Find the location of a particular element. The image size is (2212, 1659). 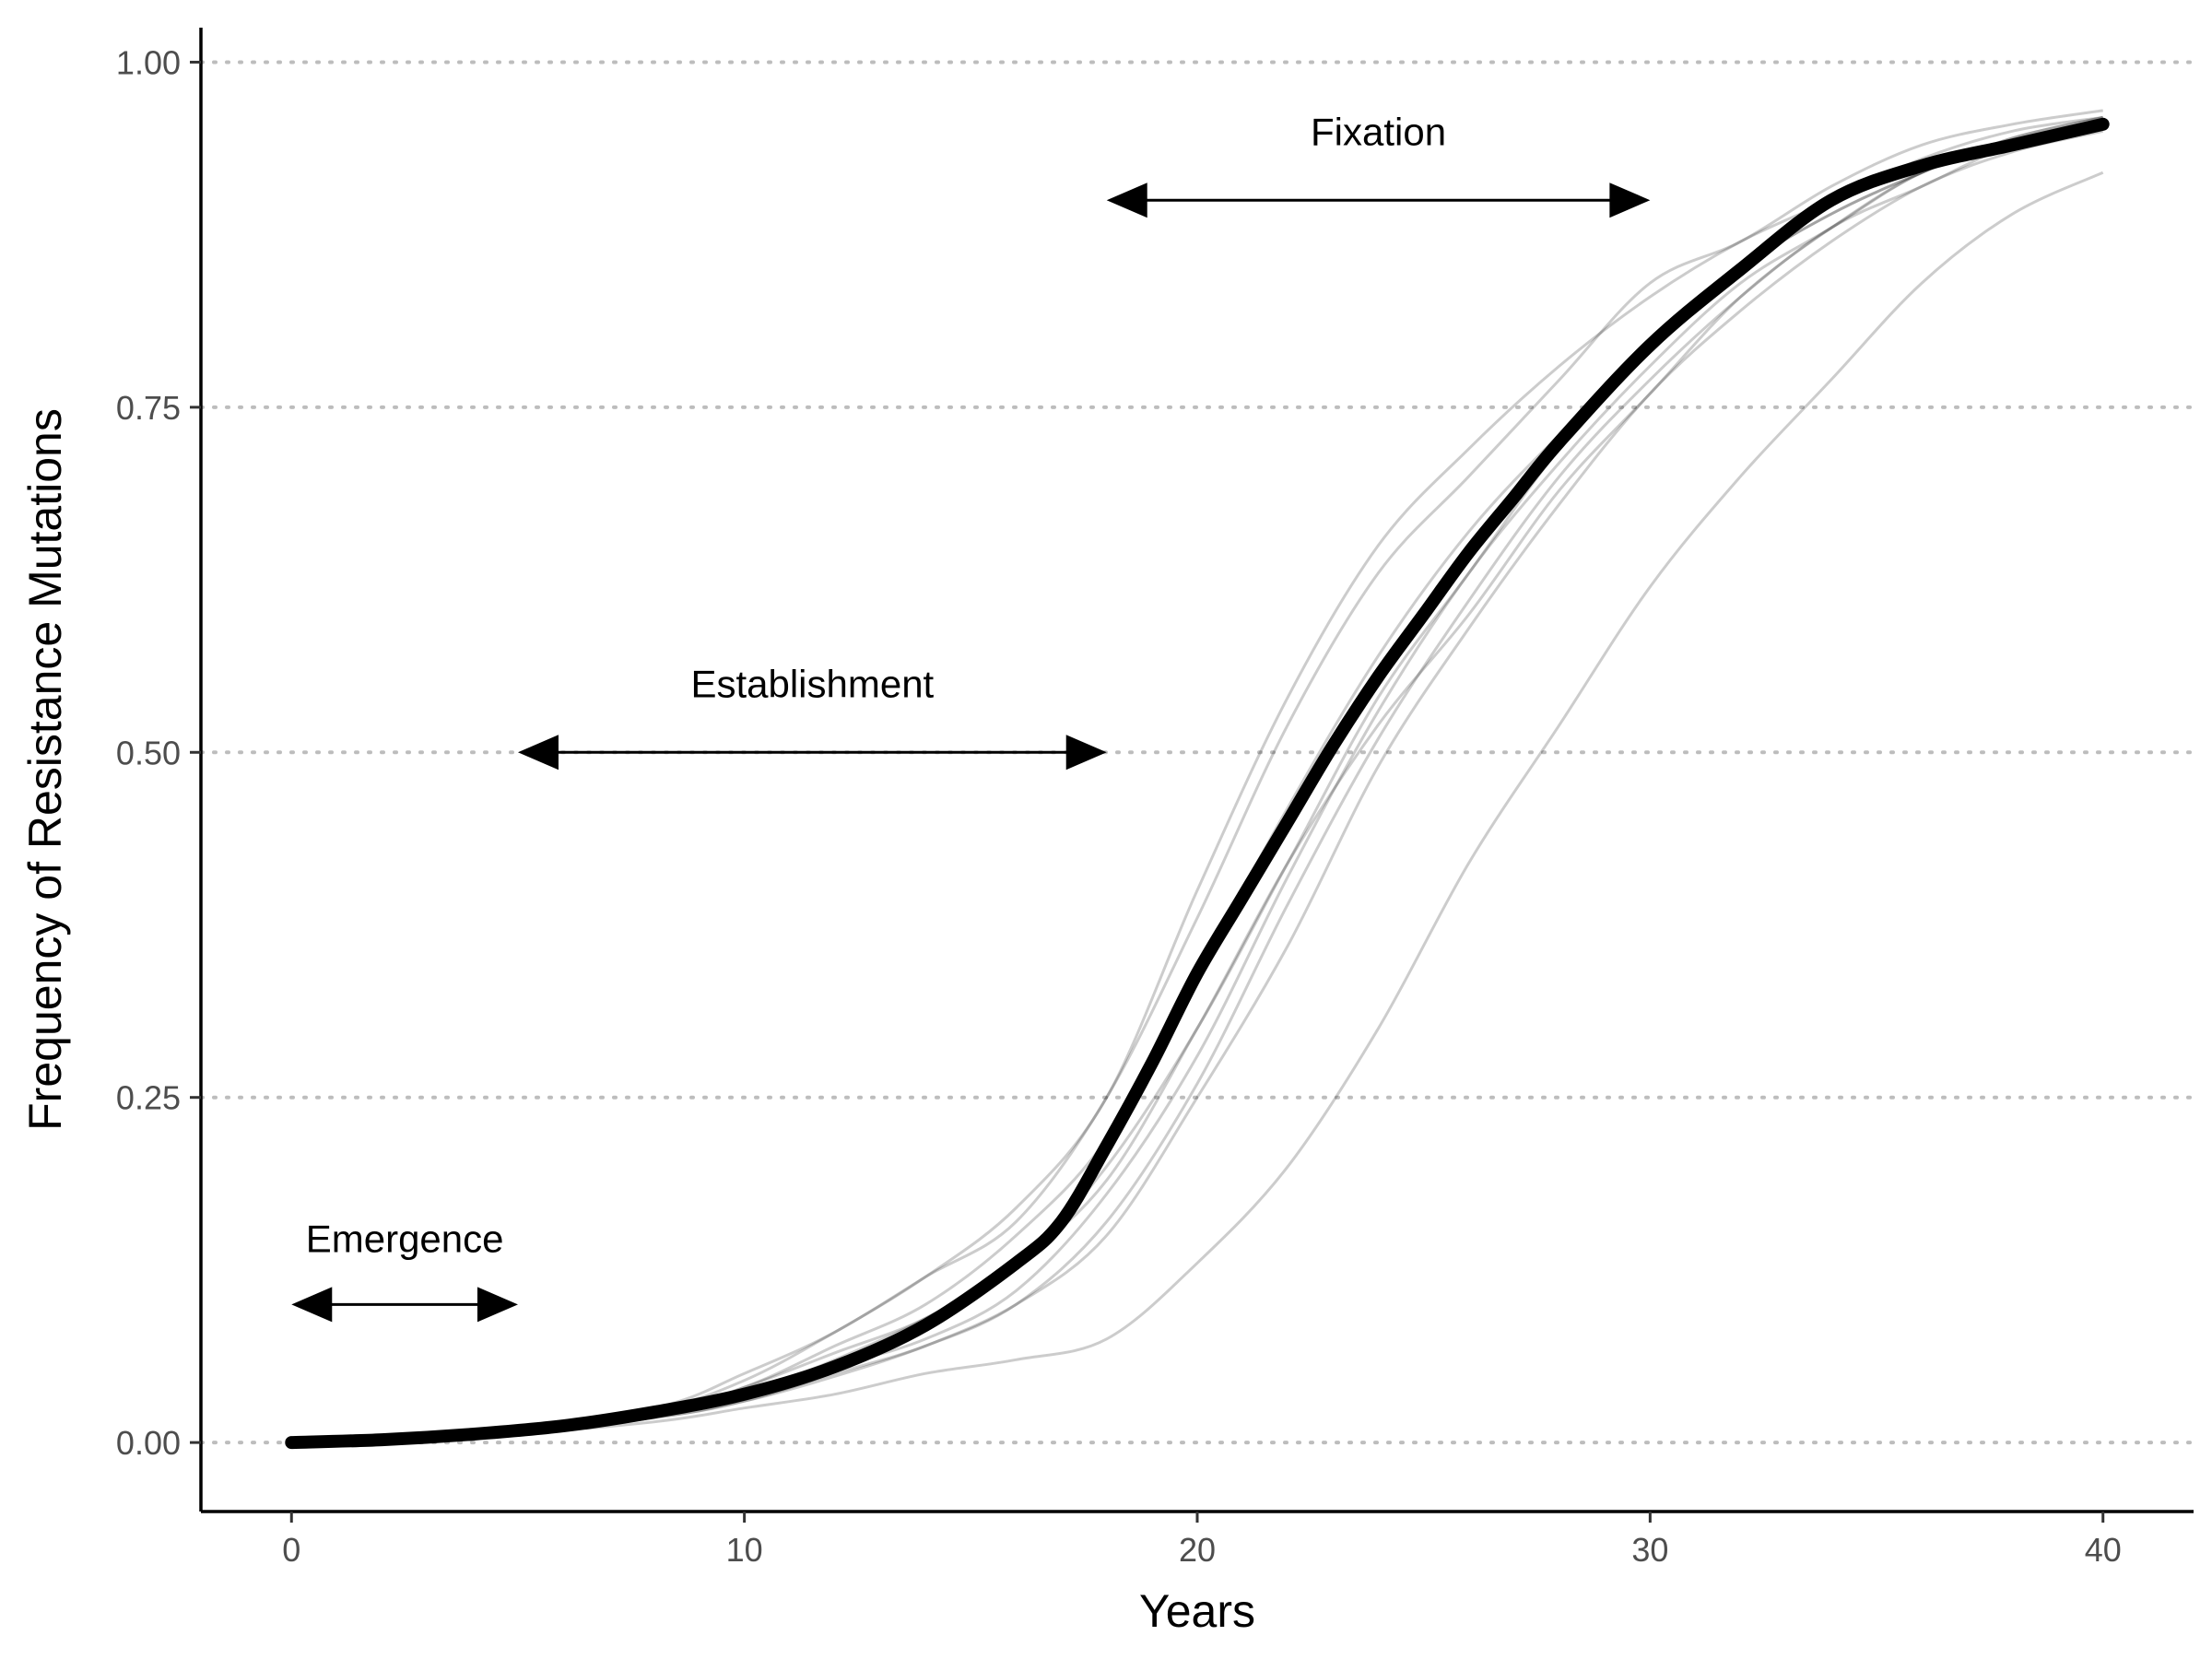

x-axis-title: Years is located at coordinates (1197, 1611).